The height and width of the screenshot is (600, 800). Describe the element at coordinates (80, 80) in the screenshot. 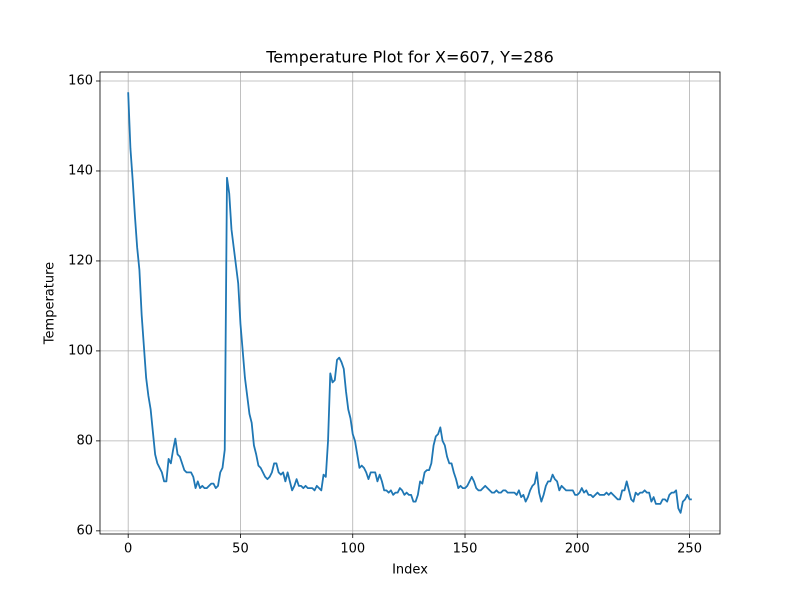

I see `y-tick-label: 160` at that location.